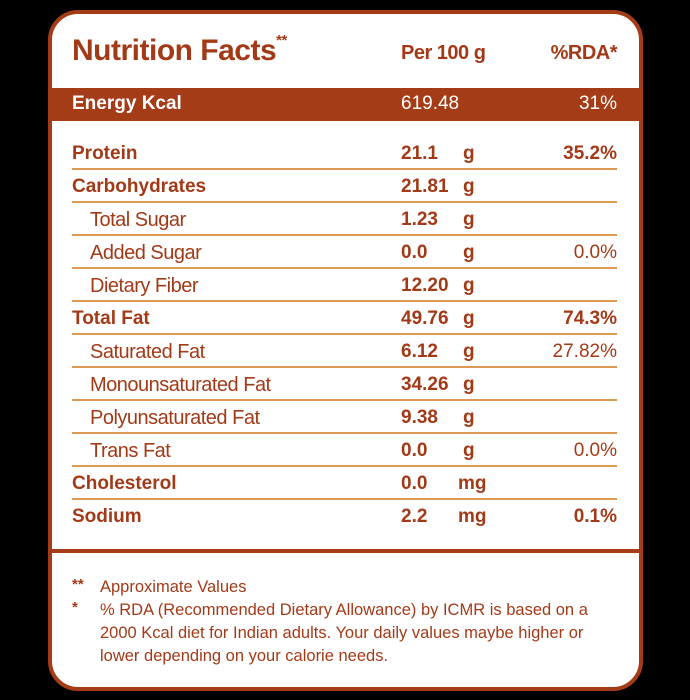  Describe the element at coordinates (344, 450) in the screenshot. I see `table-row: Trans Fat 0.0 g 0.0%` at that location.